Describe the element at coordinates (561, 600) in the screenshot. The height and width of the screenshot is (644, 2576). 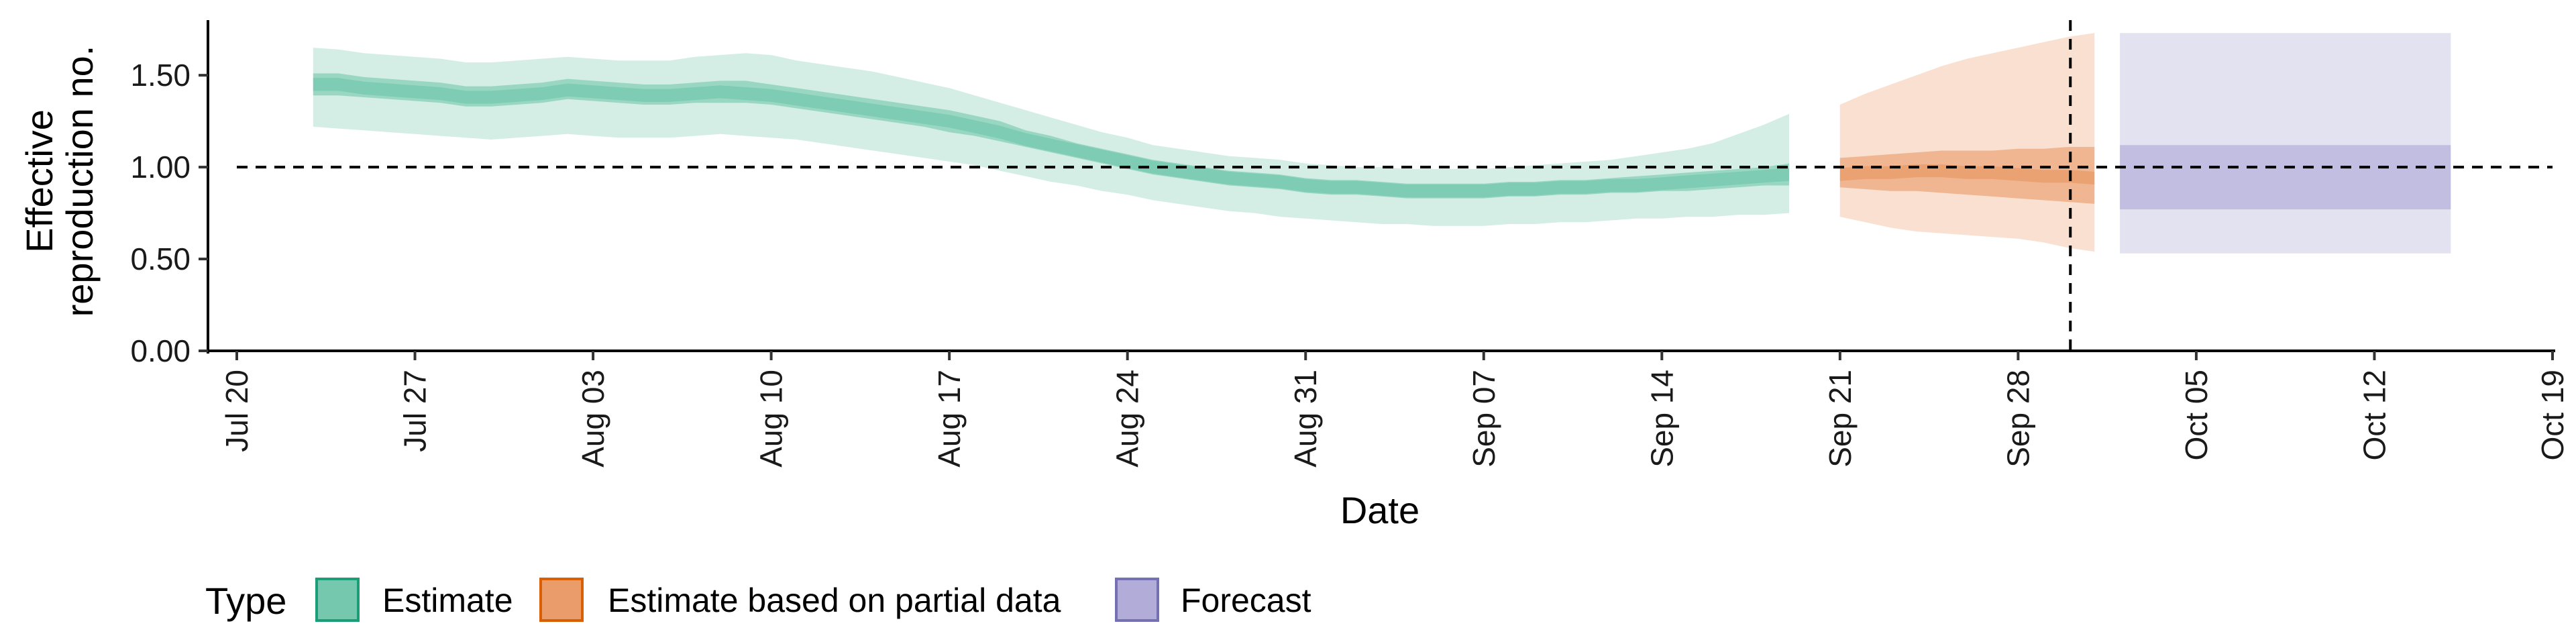
I see `legend-key-partial` at that location.